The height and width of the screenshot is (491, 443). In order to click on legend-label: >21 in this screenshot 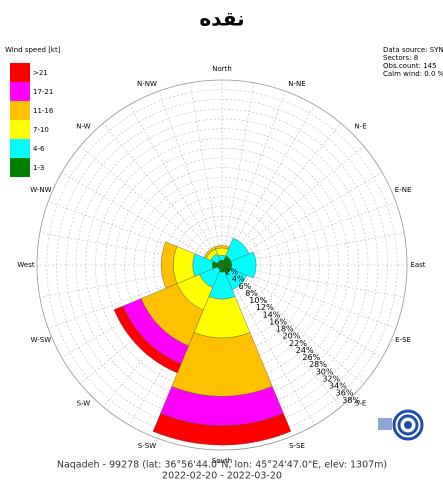, I will do `click(40, 73)`.